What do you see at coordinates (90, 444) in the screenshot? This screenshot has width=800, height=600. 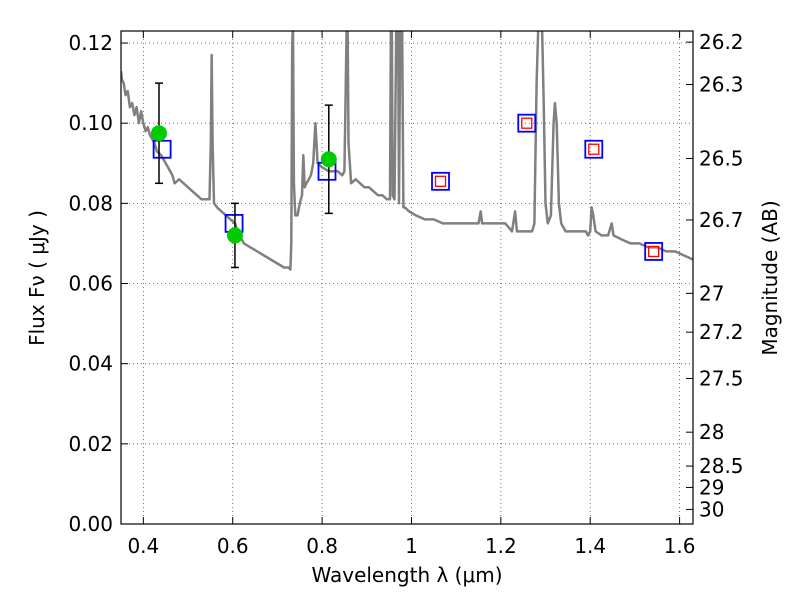 I see `y-tick-label: 0.02` at bounding box center [90, 444].